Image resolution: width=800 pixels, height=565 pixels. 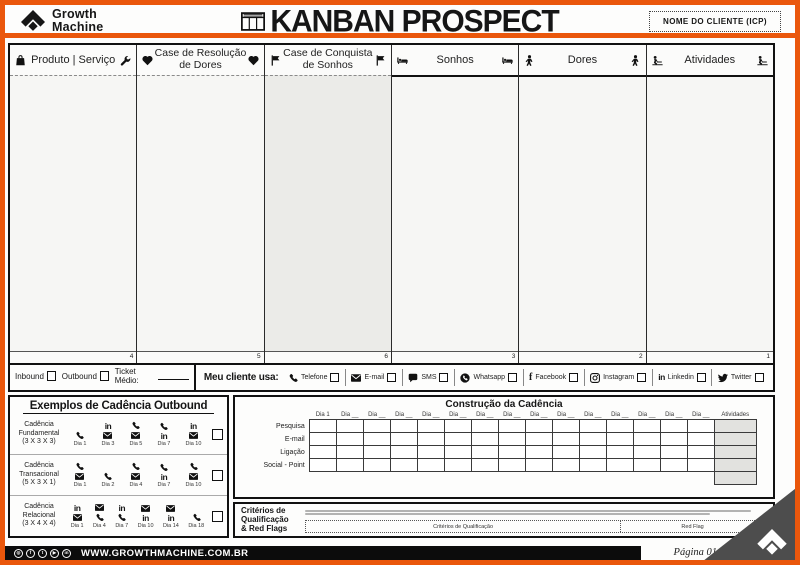 What do you see at coordinates (136, 471) in the screenshot?
I see `cadence-day-icons` at bounding box center [136, 471].